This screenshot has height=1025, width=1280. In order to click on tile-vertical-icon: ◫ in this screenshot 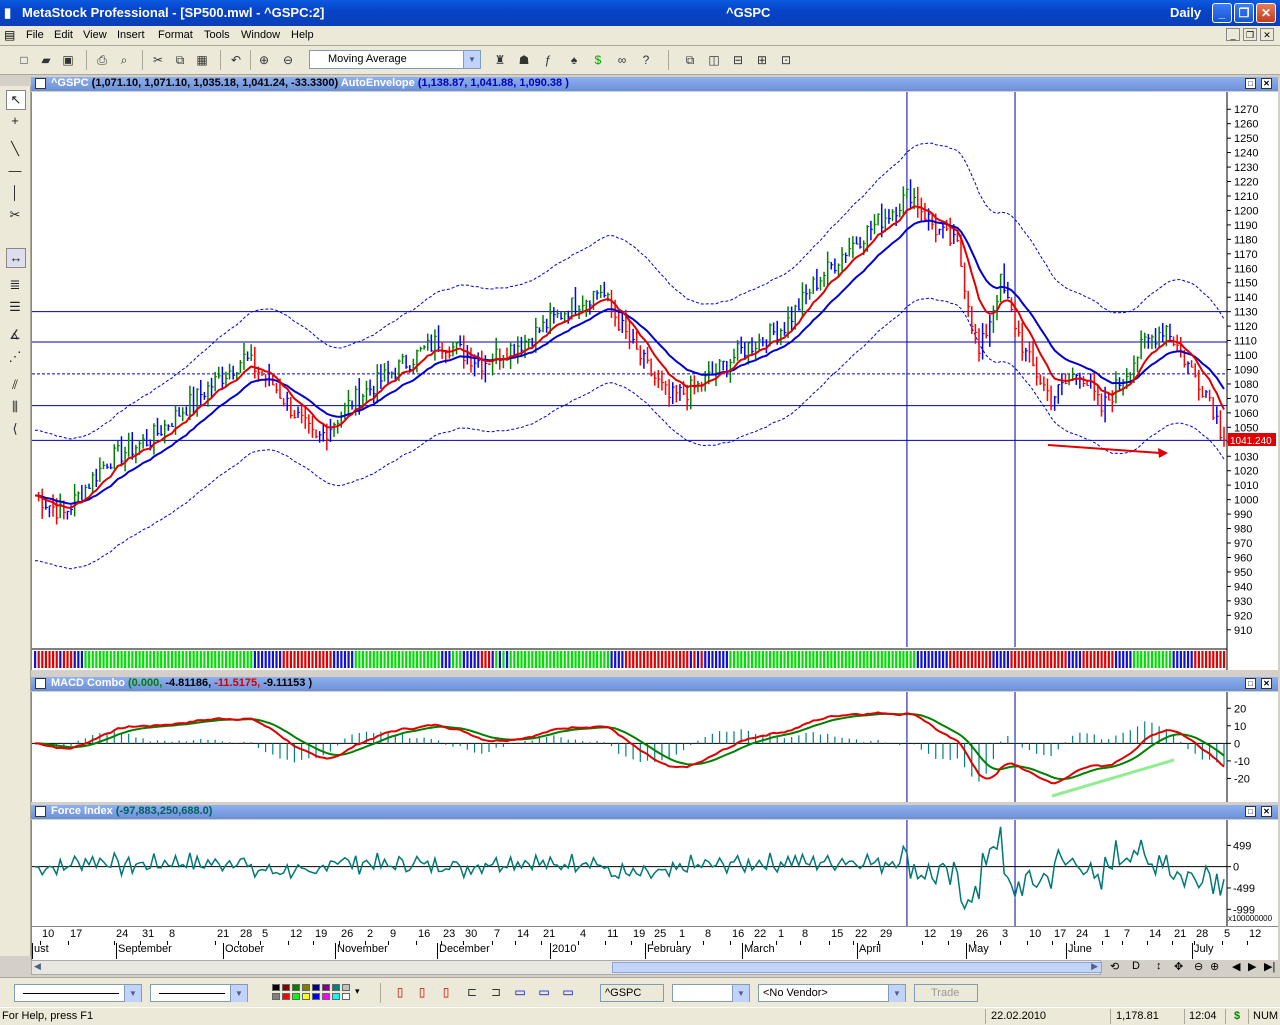, I will do `click(714, 60)`.